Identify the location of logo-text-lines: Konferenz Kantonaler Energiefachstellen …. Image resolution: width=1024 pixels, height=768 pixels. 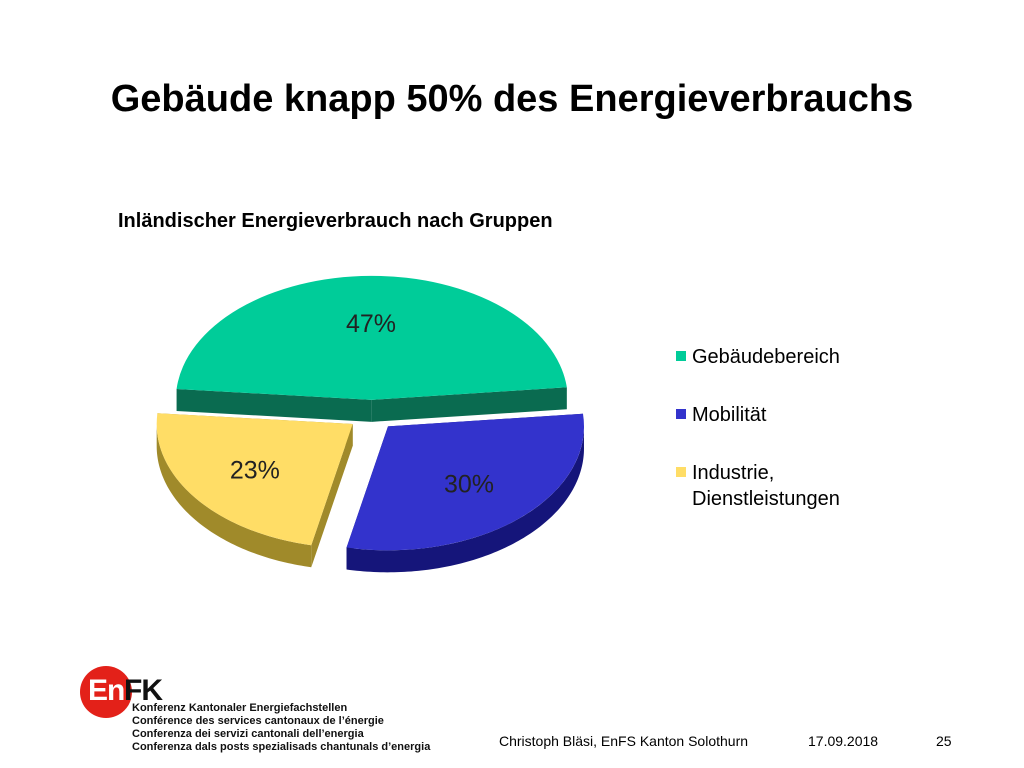
(281, 728).